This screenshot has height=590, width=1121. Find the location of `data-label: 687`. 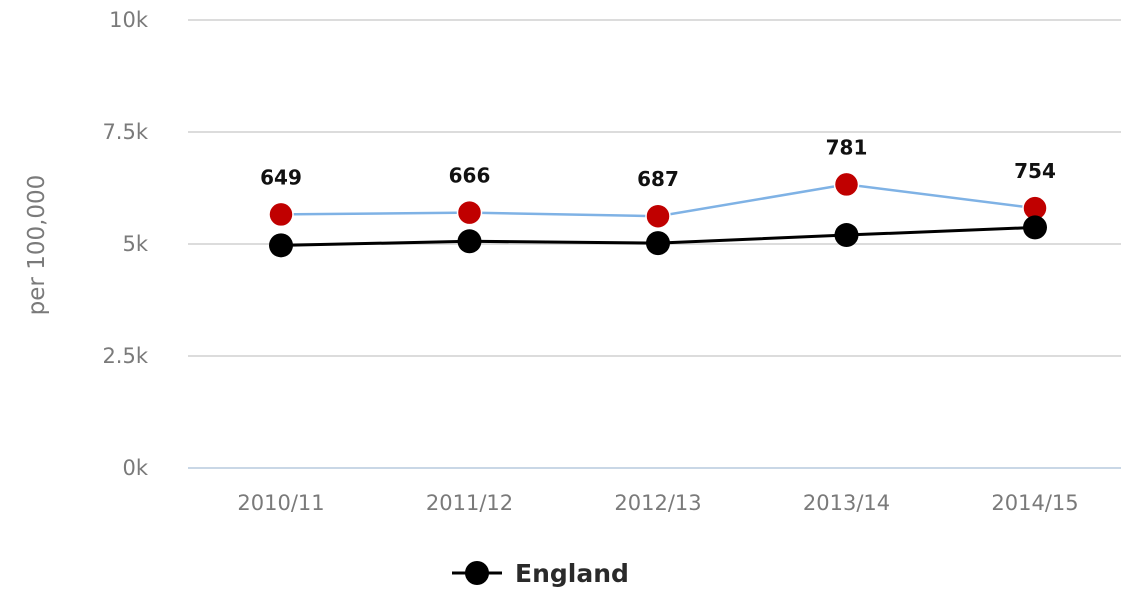

data-label: 687 is located at coordinates (658, 179).